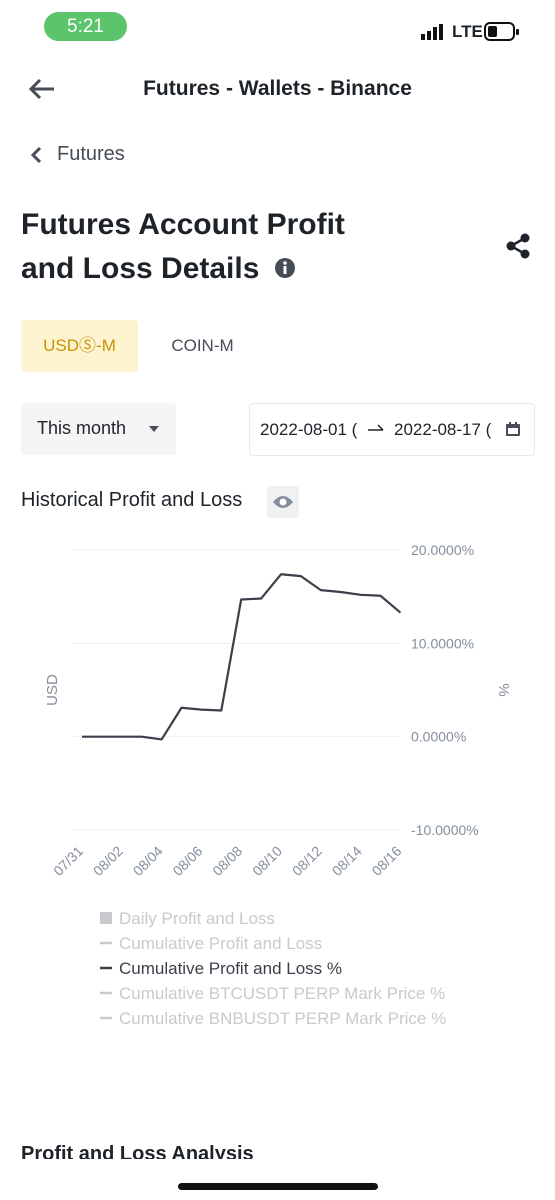 This screenshot has width=555, height=1200. I want to click on end-date: 2022-08-17 (, so click(443, 429).